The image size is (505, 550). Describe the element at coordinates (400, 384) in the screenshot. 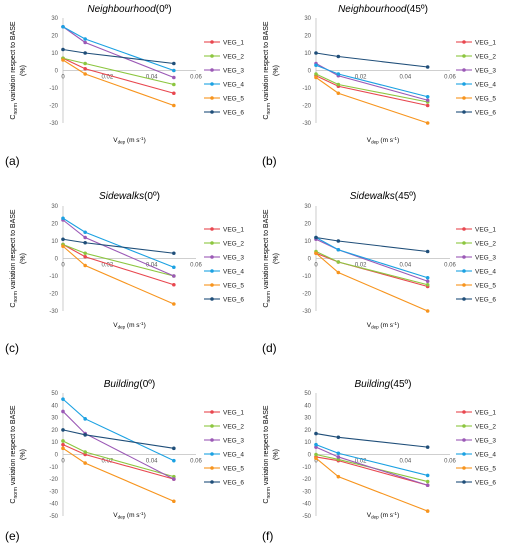

I see `title-angle: (45º)` at that location.